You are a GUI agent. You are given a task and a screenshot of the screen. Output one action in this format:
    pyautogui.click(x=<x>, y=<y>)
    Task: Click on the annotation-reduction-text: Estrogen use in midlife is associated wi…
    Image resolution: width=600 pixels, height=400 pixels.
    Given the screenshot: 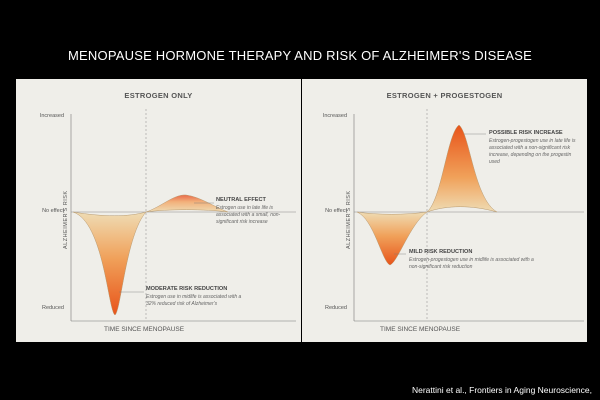 What is the action you would take?
    pyautogui.click(x=194, y=300)
    